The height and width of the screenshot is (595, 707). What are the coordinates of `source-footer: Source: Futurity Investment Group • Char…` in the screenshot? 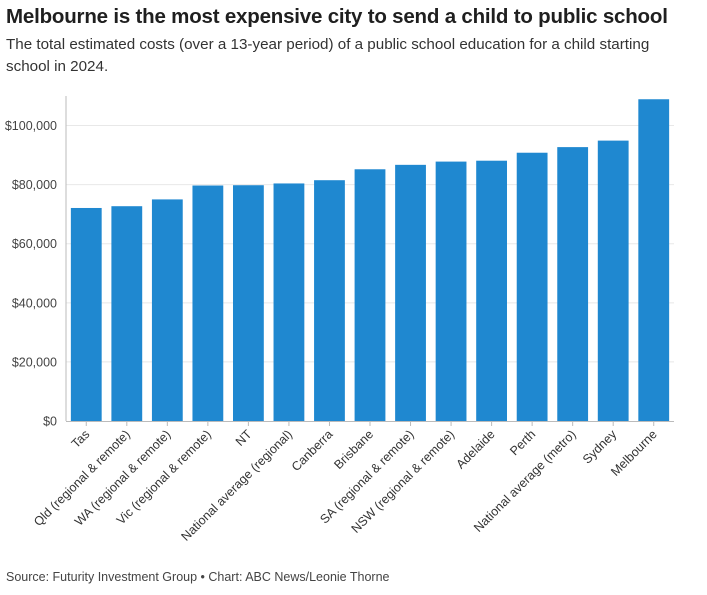 It's located at (198, 577).